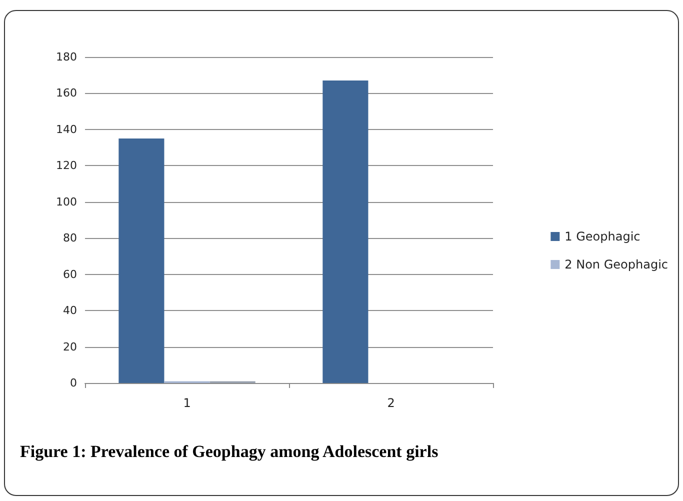 The image size is (683, 501). What do you see at coordinates (73, 383) in the screenshot?
I see `y-tick-label: 0` at bounding box center [73, 383].